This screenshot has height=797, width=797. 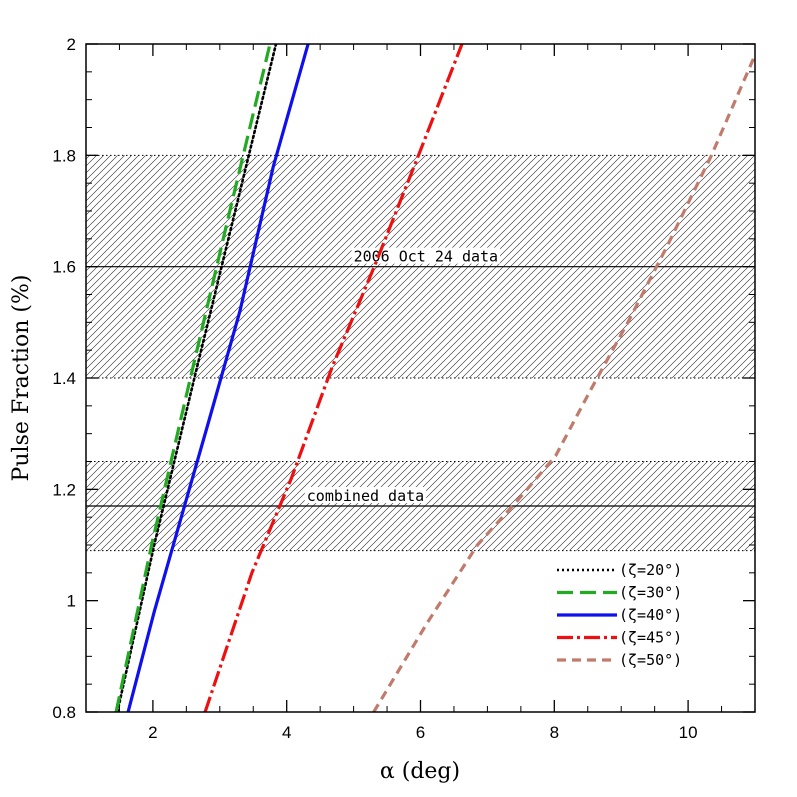 What do you see at coordinates (650, 660) in the screenshot?
I see `legend-label: (ζ=50°)` at bounding box center [650, 660].